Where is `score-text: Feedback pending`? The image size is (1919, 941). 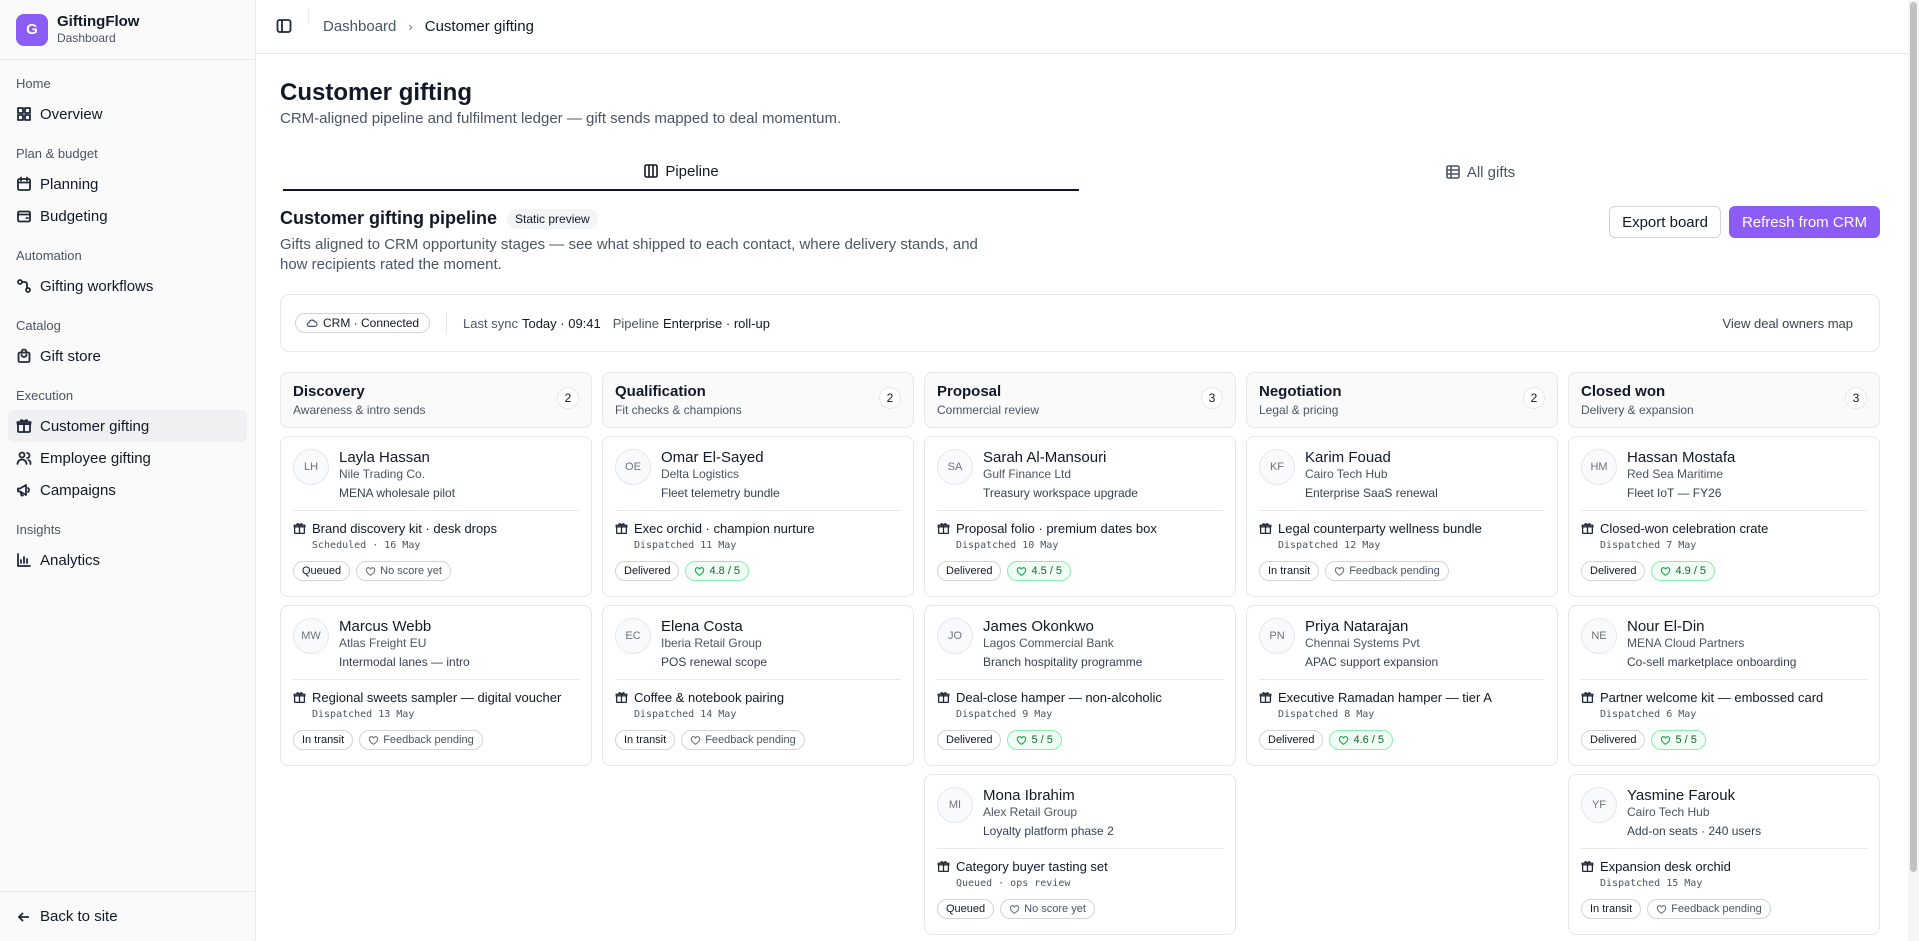
score-text: Feedback pending is located at coordinates (1716, 909).